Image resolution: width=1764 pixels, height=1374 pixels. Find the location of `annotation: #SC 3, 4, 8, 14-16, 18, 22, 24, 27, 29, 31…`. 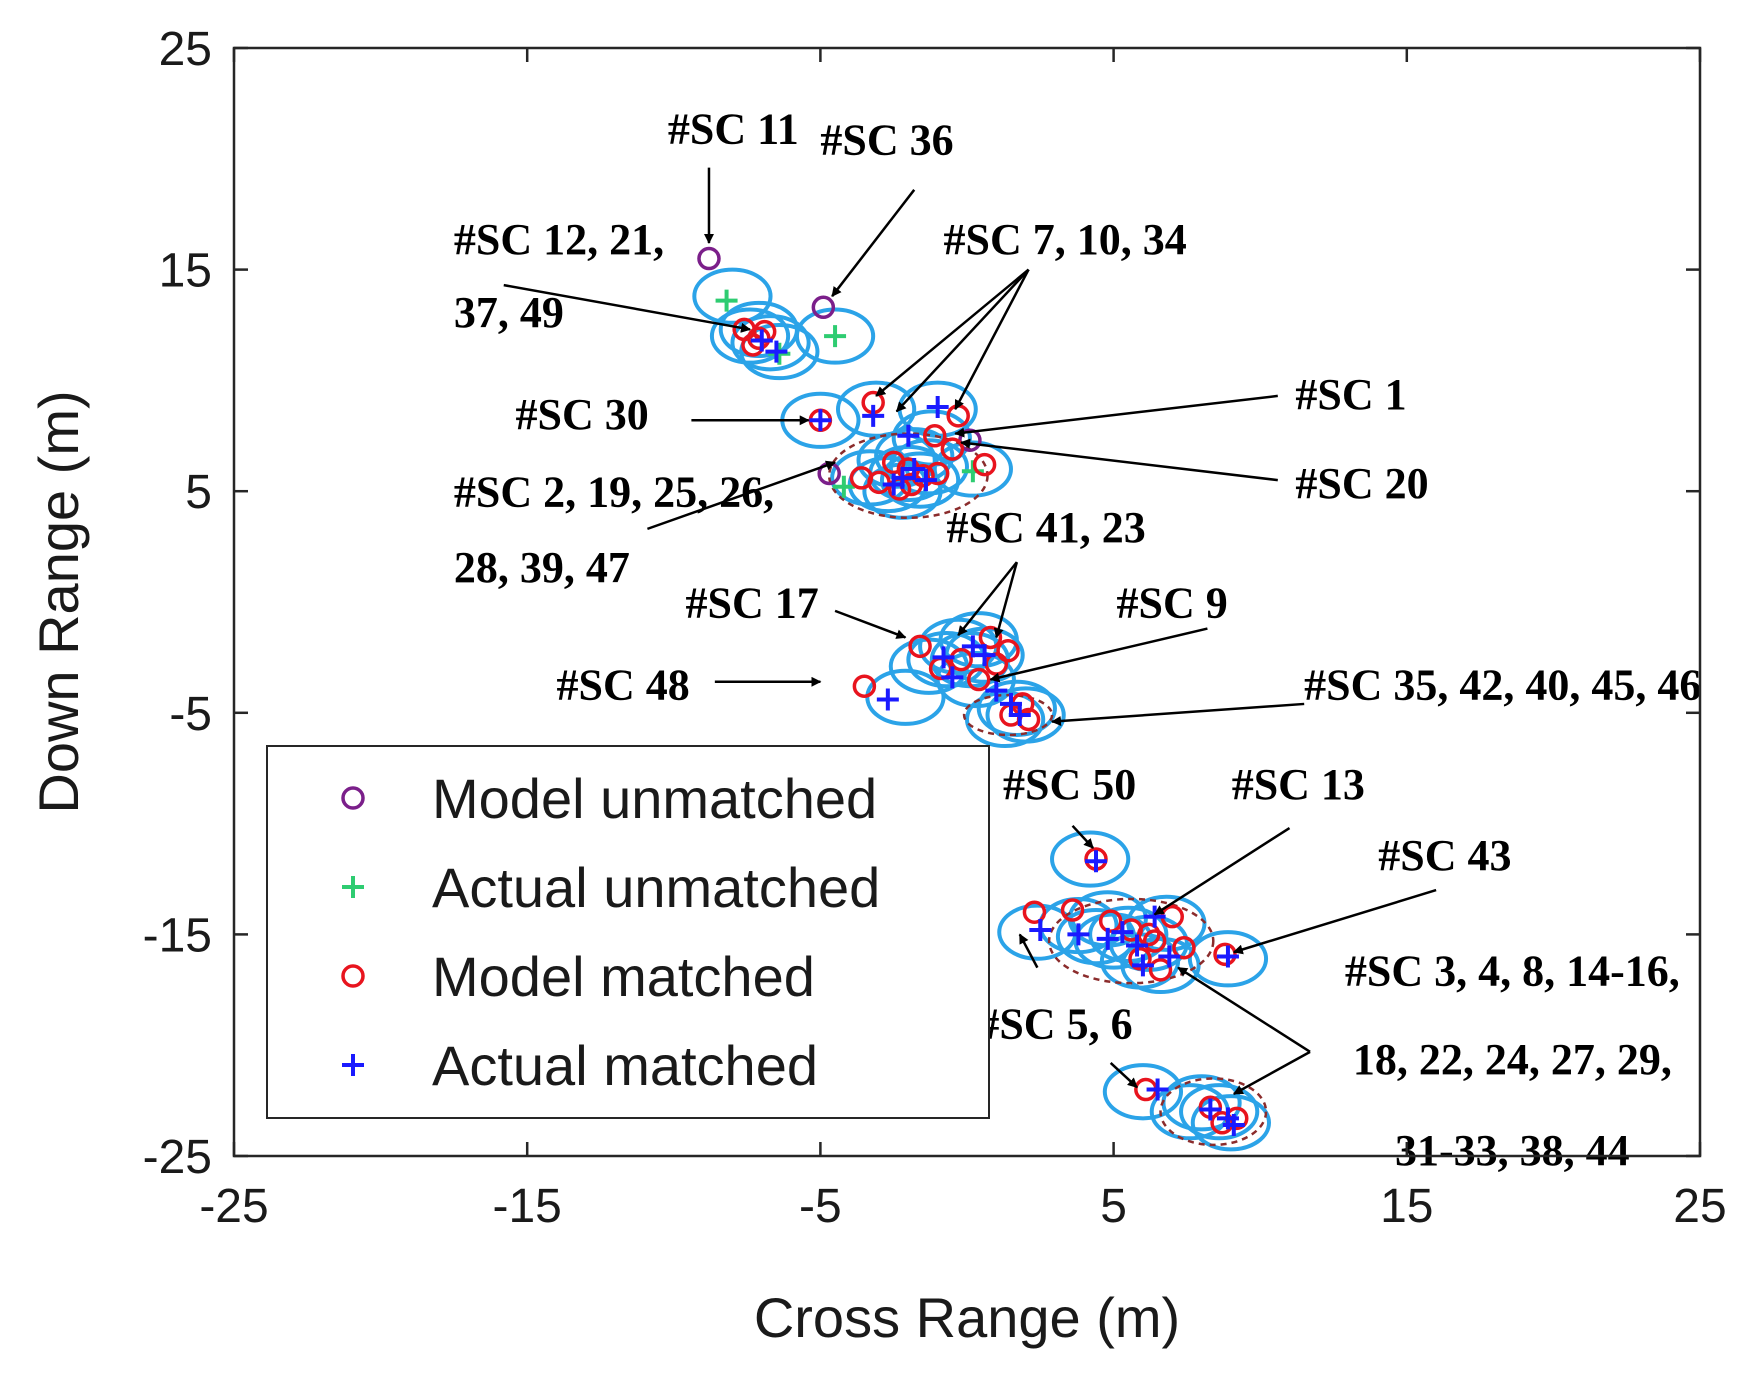

annotation: #SC 3, 4, 8, 14-16, 18, 22, 24, 27, 29, 31… is located at coordinates (1428, 1060).